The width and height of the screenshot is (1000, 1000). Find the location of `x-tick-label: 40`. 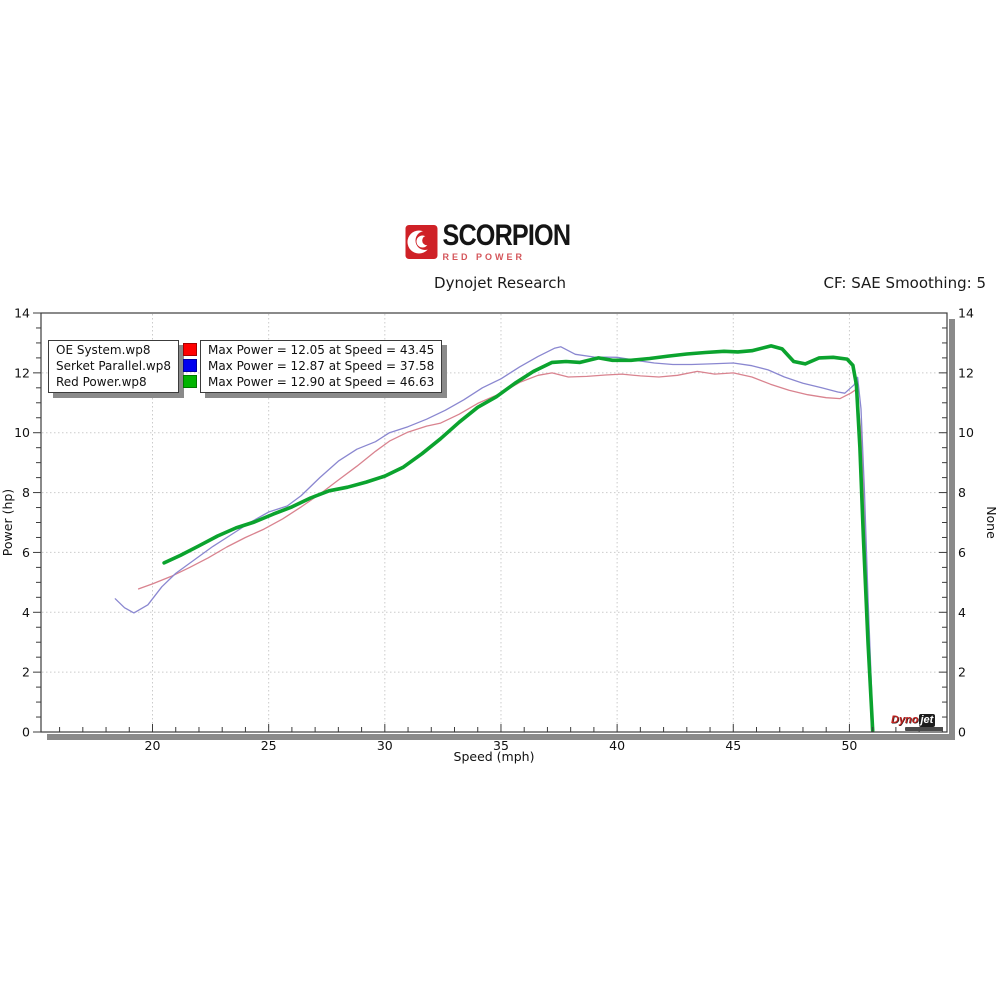

x-tick-label: 40 is located at coordinates (617, 745).